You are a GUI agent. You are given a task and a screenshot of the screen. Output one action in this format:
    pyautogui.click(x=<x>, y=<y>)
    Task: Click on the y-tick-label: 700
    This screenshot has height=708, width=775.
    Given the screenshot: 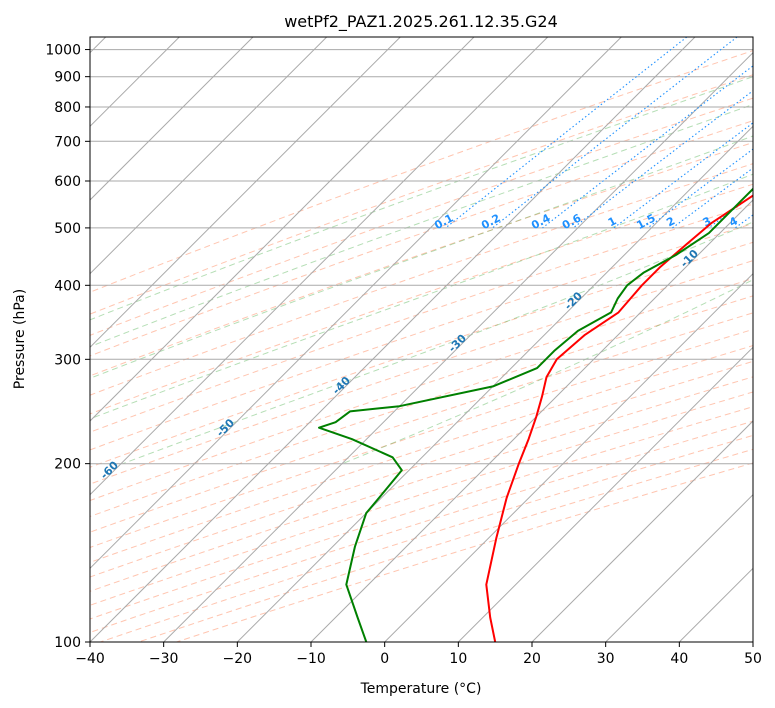 What is the action you would take?
    pyautogui.click(x=67, y=142)
    